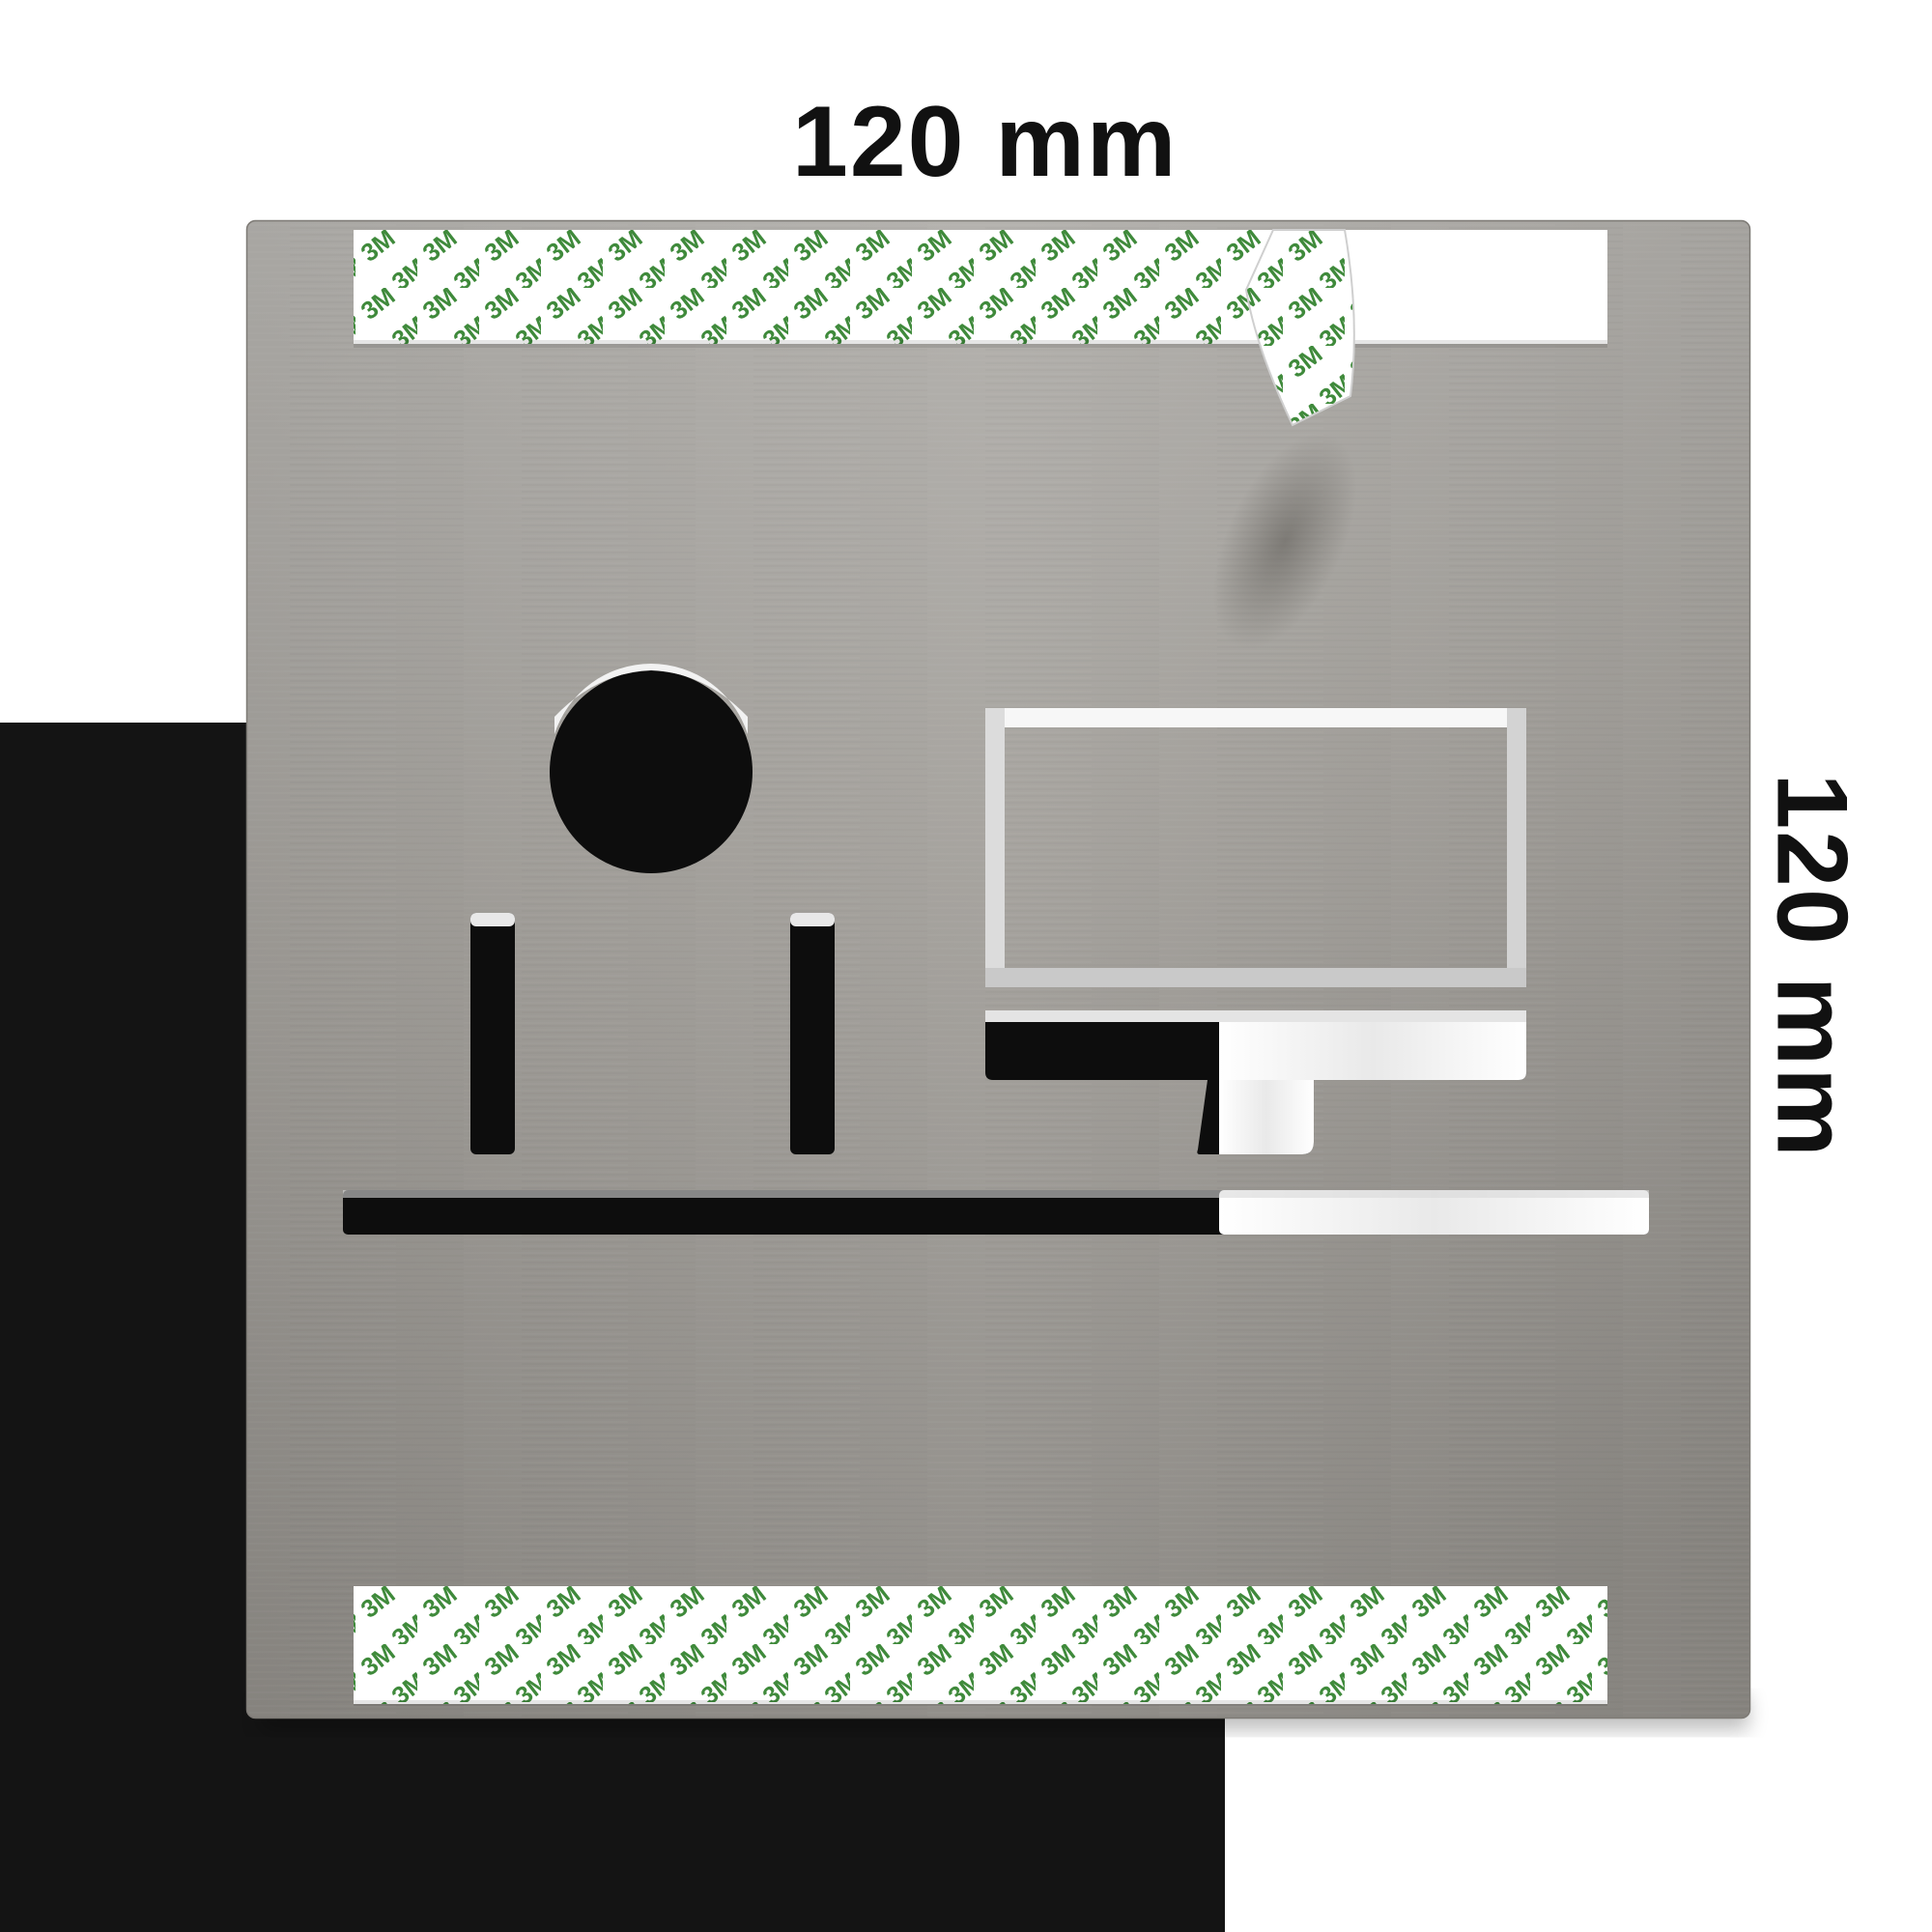 This screenshot has width=1932, height=1932. What do you see at coordinates (1255, 1117) in the screenshot?
I see `monitor-stand-cutout` at bounding box center [1255, 1117].